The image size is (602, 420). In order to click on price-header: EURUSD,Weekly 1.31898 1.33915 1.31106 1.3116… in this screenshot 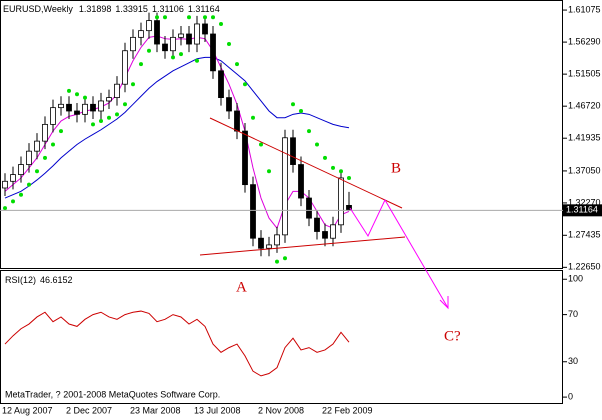, I will do `click(111, 9)`.